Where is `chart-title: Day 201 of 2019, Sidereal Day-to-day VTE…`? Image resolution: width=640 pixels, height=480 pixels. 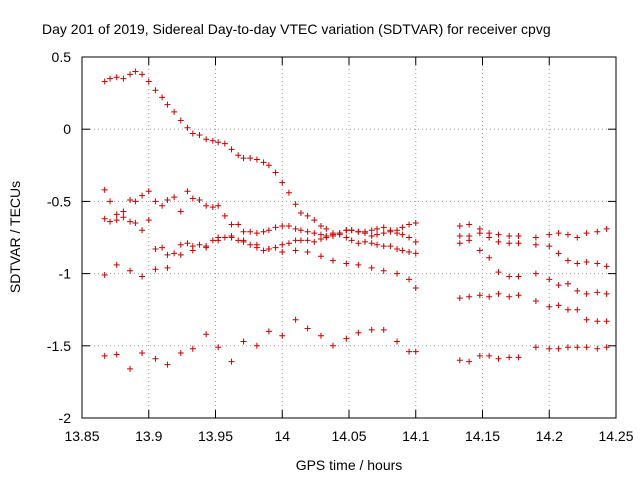 chart-title: Day 201 of 2019, Sidereal Day-to-day VTE… is located at coordinates (296, 29).